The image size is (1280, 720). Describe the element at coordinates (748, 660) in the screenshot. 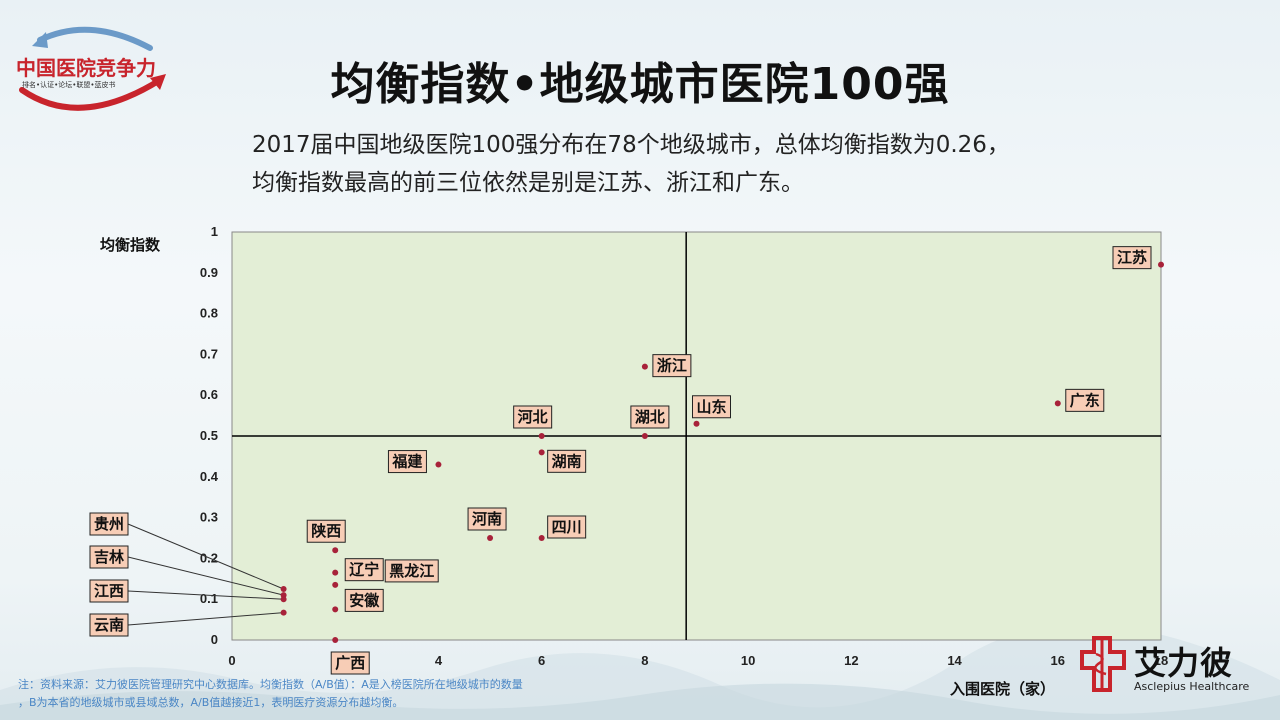

I see `x-tick-label: 10` at that location.